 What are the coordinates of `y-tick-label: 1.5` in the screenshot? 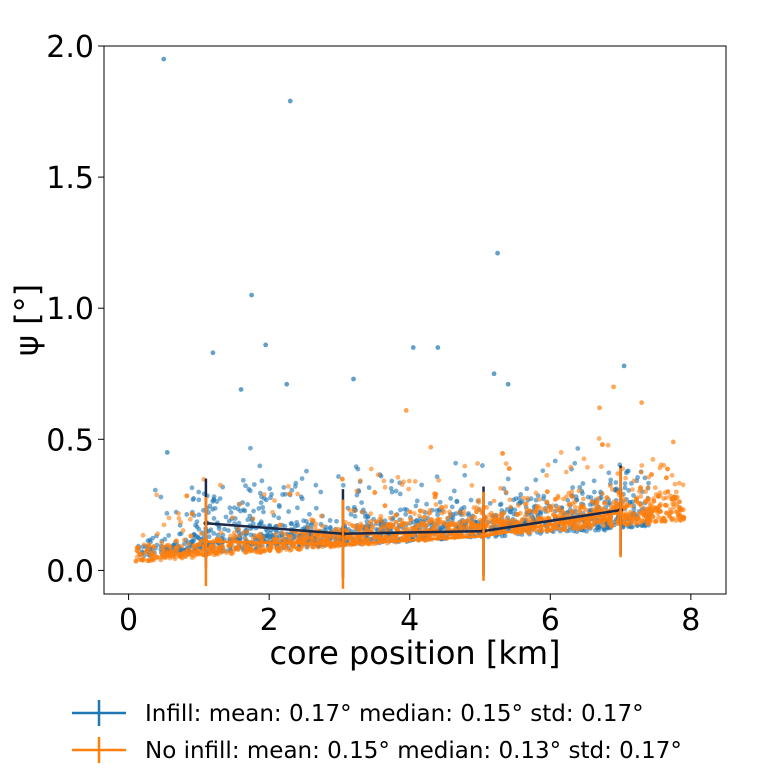 It's located at (70, 178).